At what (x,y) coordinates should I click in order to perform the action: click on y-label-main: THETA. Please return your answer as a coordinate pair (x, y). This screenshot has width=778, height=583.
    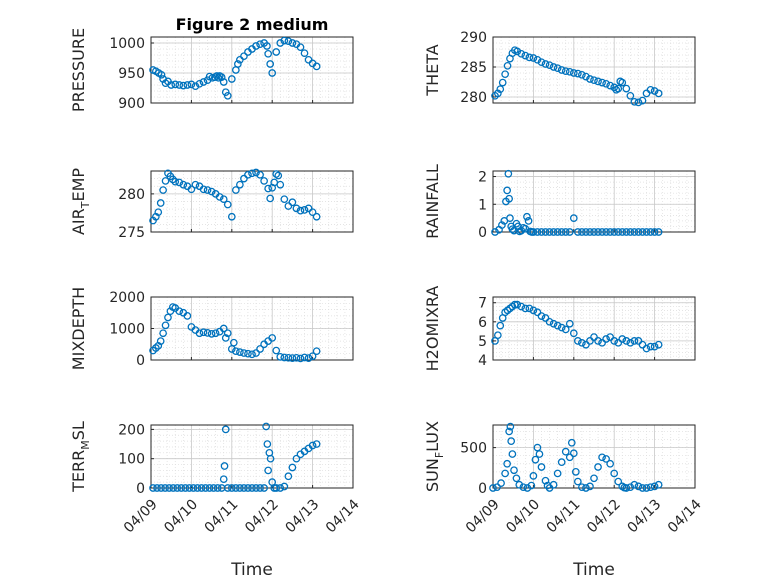
    Looking at the image, I should click on (432, 70).